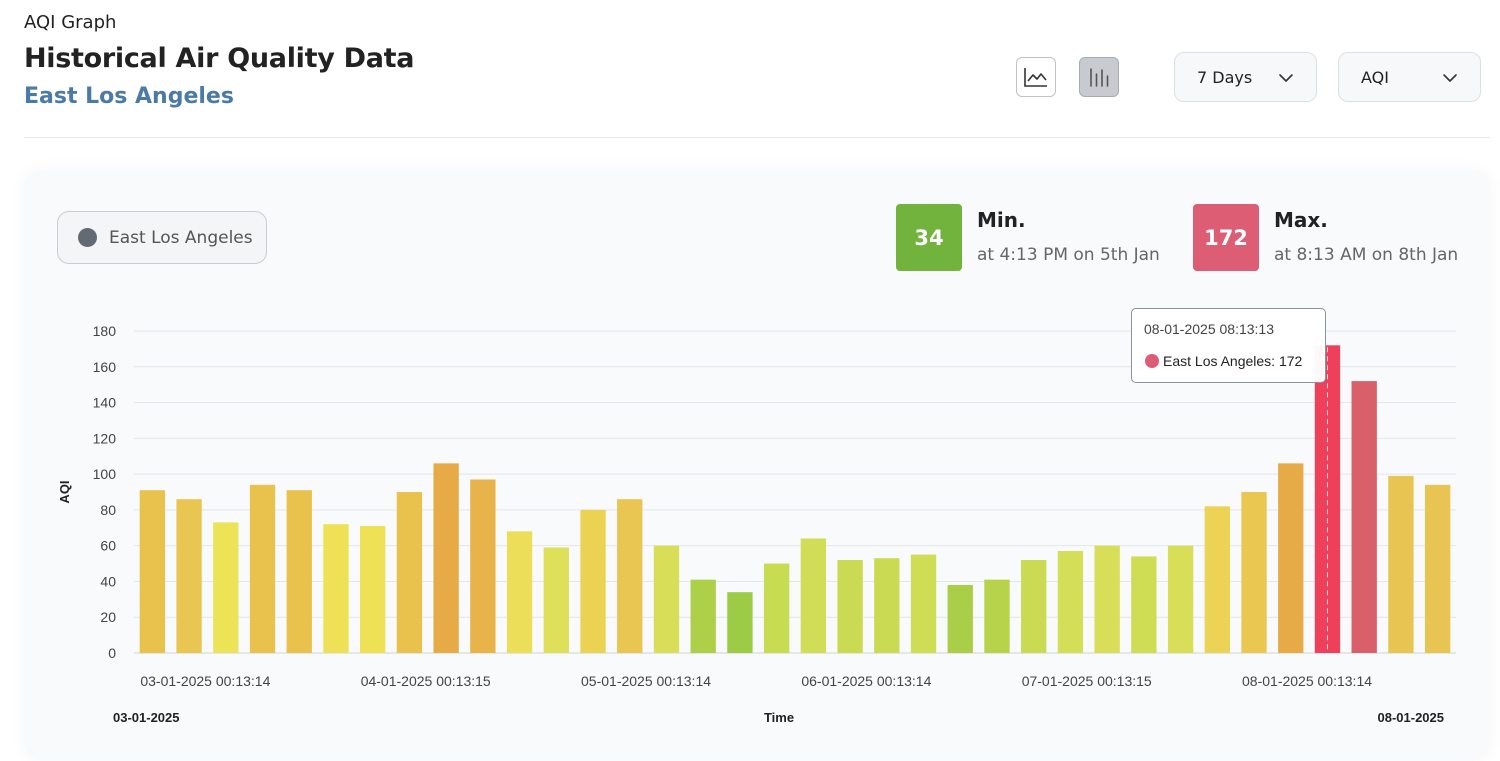 This screenshot has width=1500, height=761. I want to click on line-chart-icon, so click(1035, 77).